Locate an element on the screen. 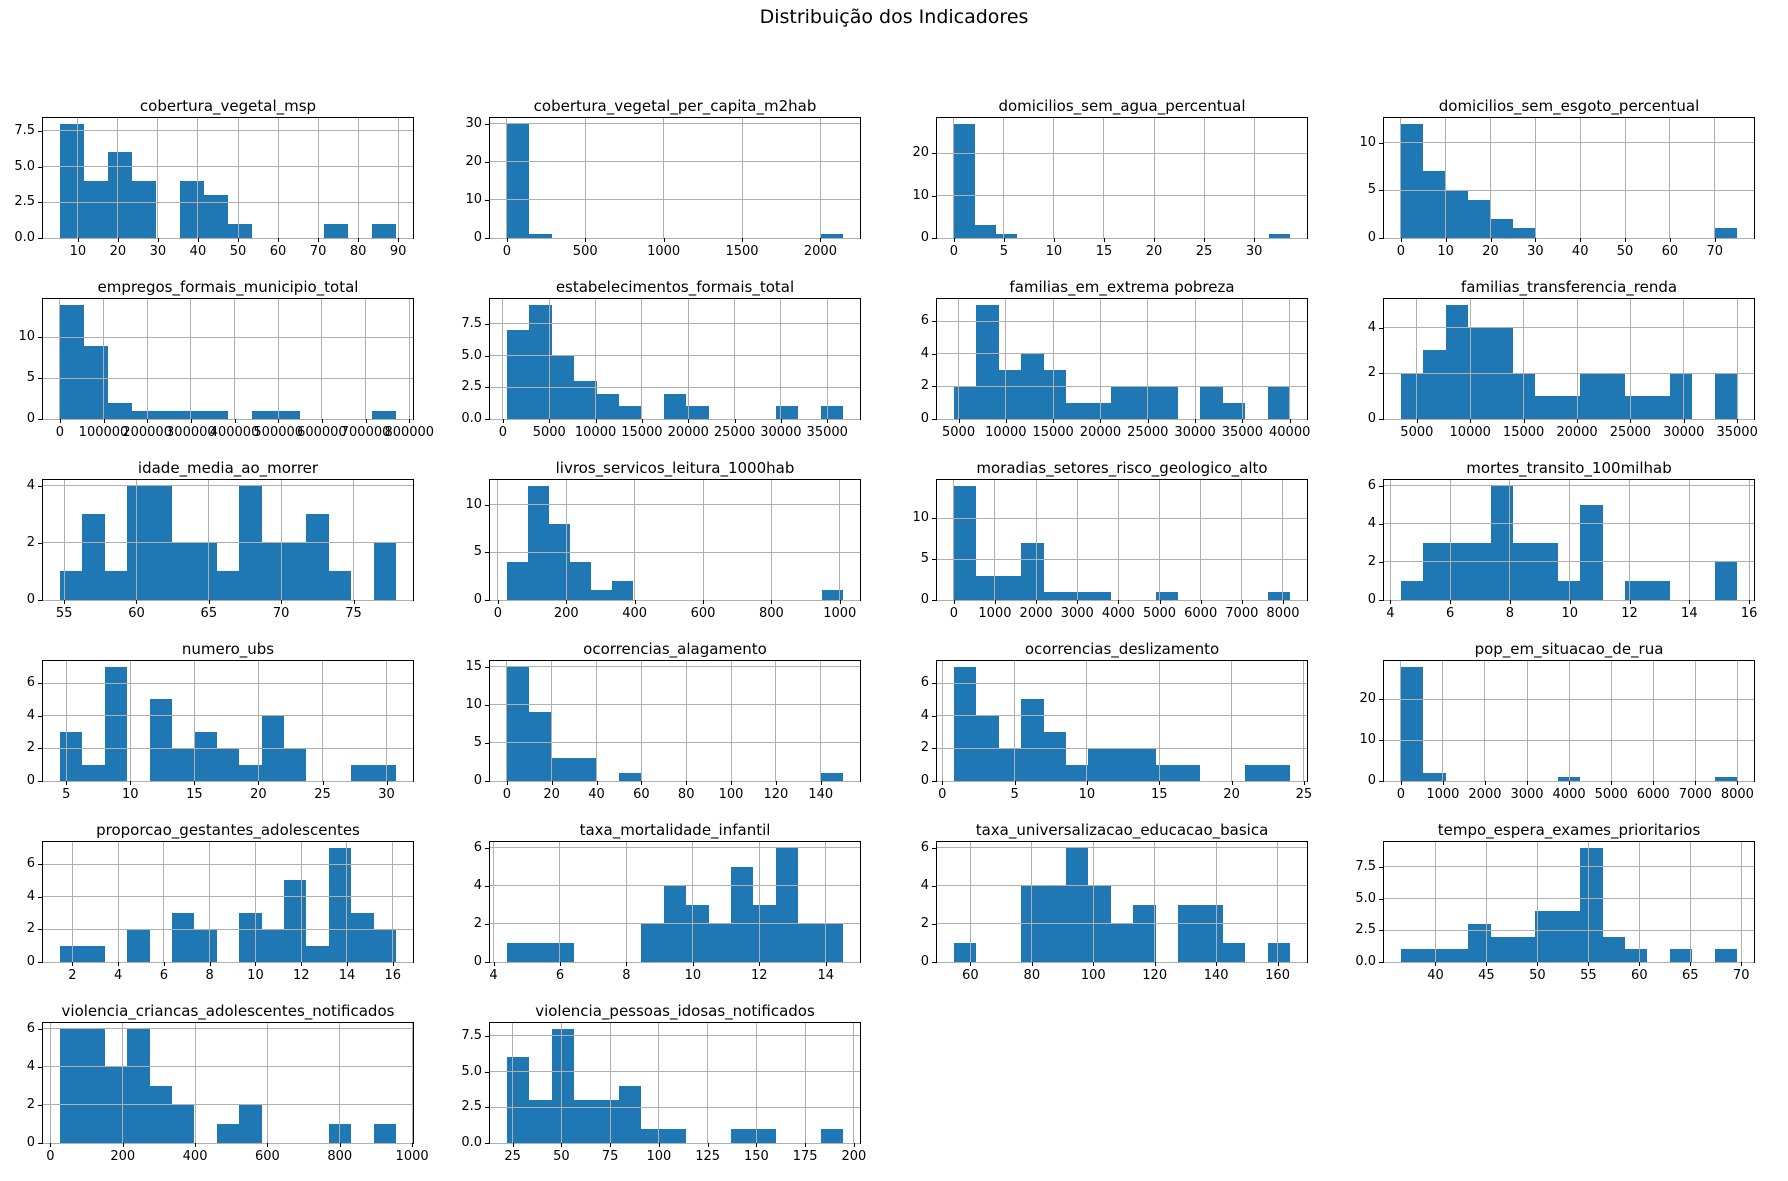 This screenshot has height=1181, width=1788. x-tick-label: 5000 is located at coordinates (1611, 794).